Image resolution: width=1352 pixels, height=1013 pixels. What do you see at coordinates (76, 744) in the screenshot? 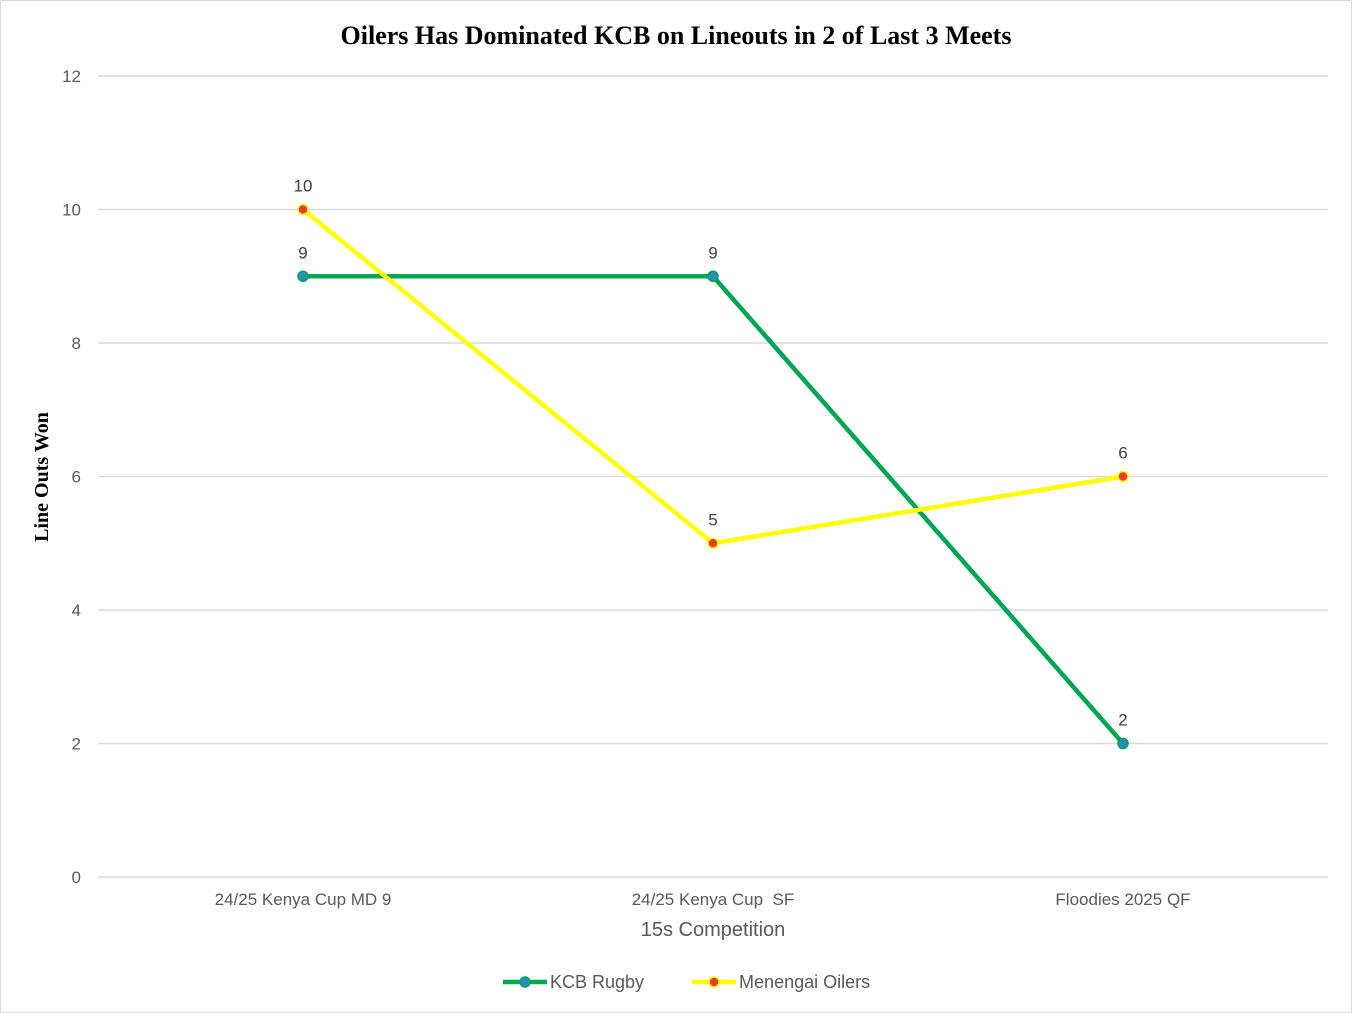
I see `y-tick-label: 2` at bounding box center [76, 744].